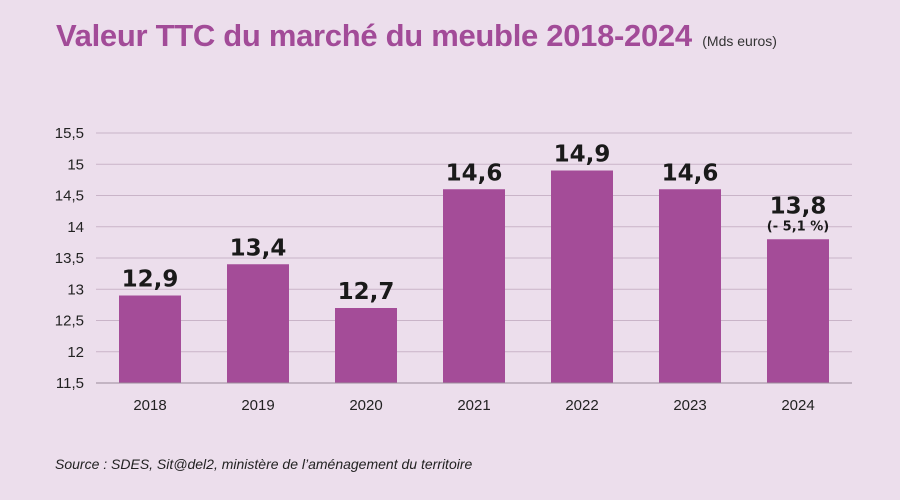  What do you see at coordinates (690, 173) in the screenshot?
I see `value-label-2023: 14,6` at bounding box center [690, 173].